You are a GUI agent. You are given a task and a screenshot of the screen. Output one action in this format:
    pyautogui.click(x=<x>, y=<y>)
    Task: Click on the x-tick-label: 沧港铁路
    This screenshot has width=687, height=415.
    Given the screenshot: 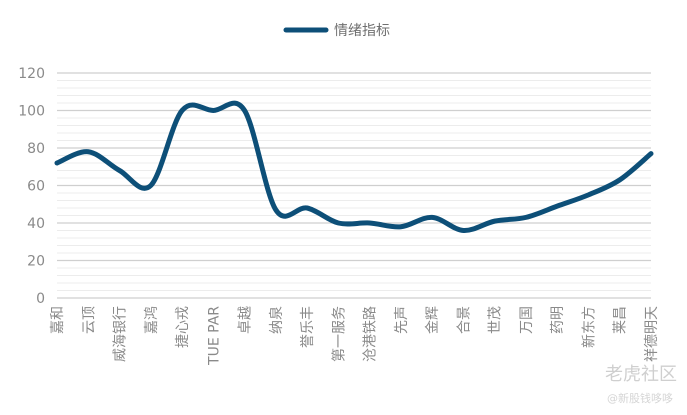 What is the action you would take?
    pyautogui.click(x=370, y=334)
    